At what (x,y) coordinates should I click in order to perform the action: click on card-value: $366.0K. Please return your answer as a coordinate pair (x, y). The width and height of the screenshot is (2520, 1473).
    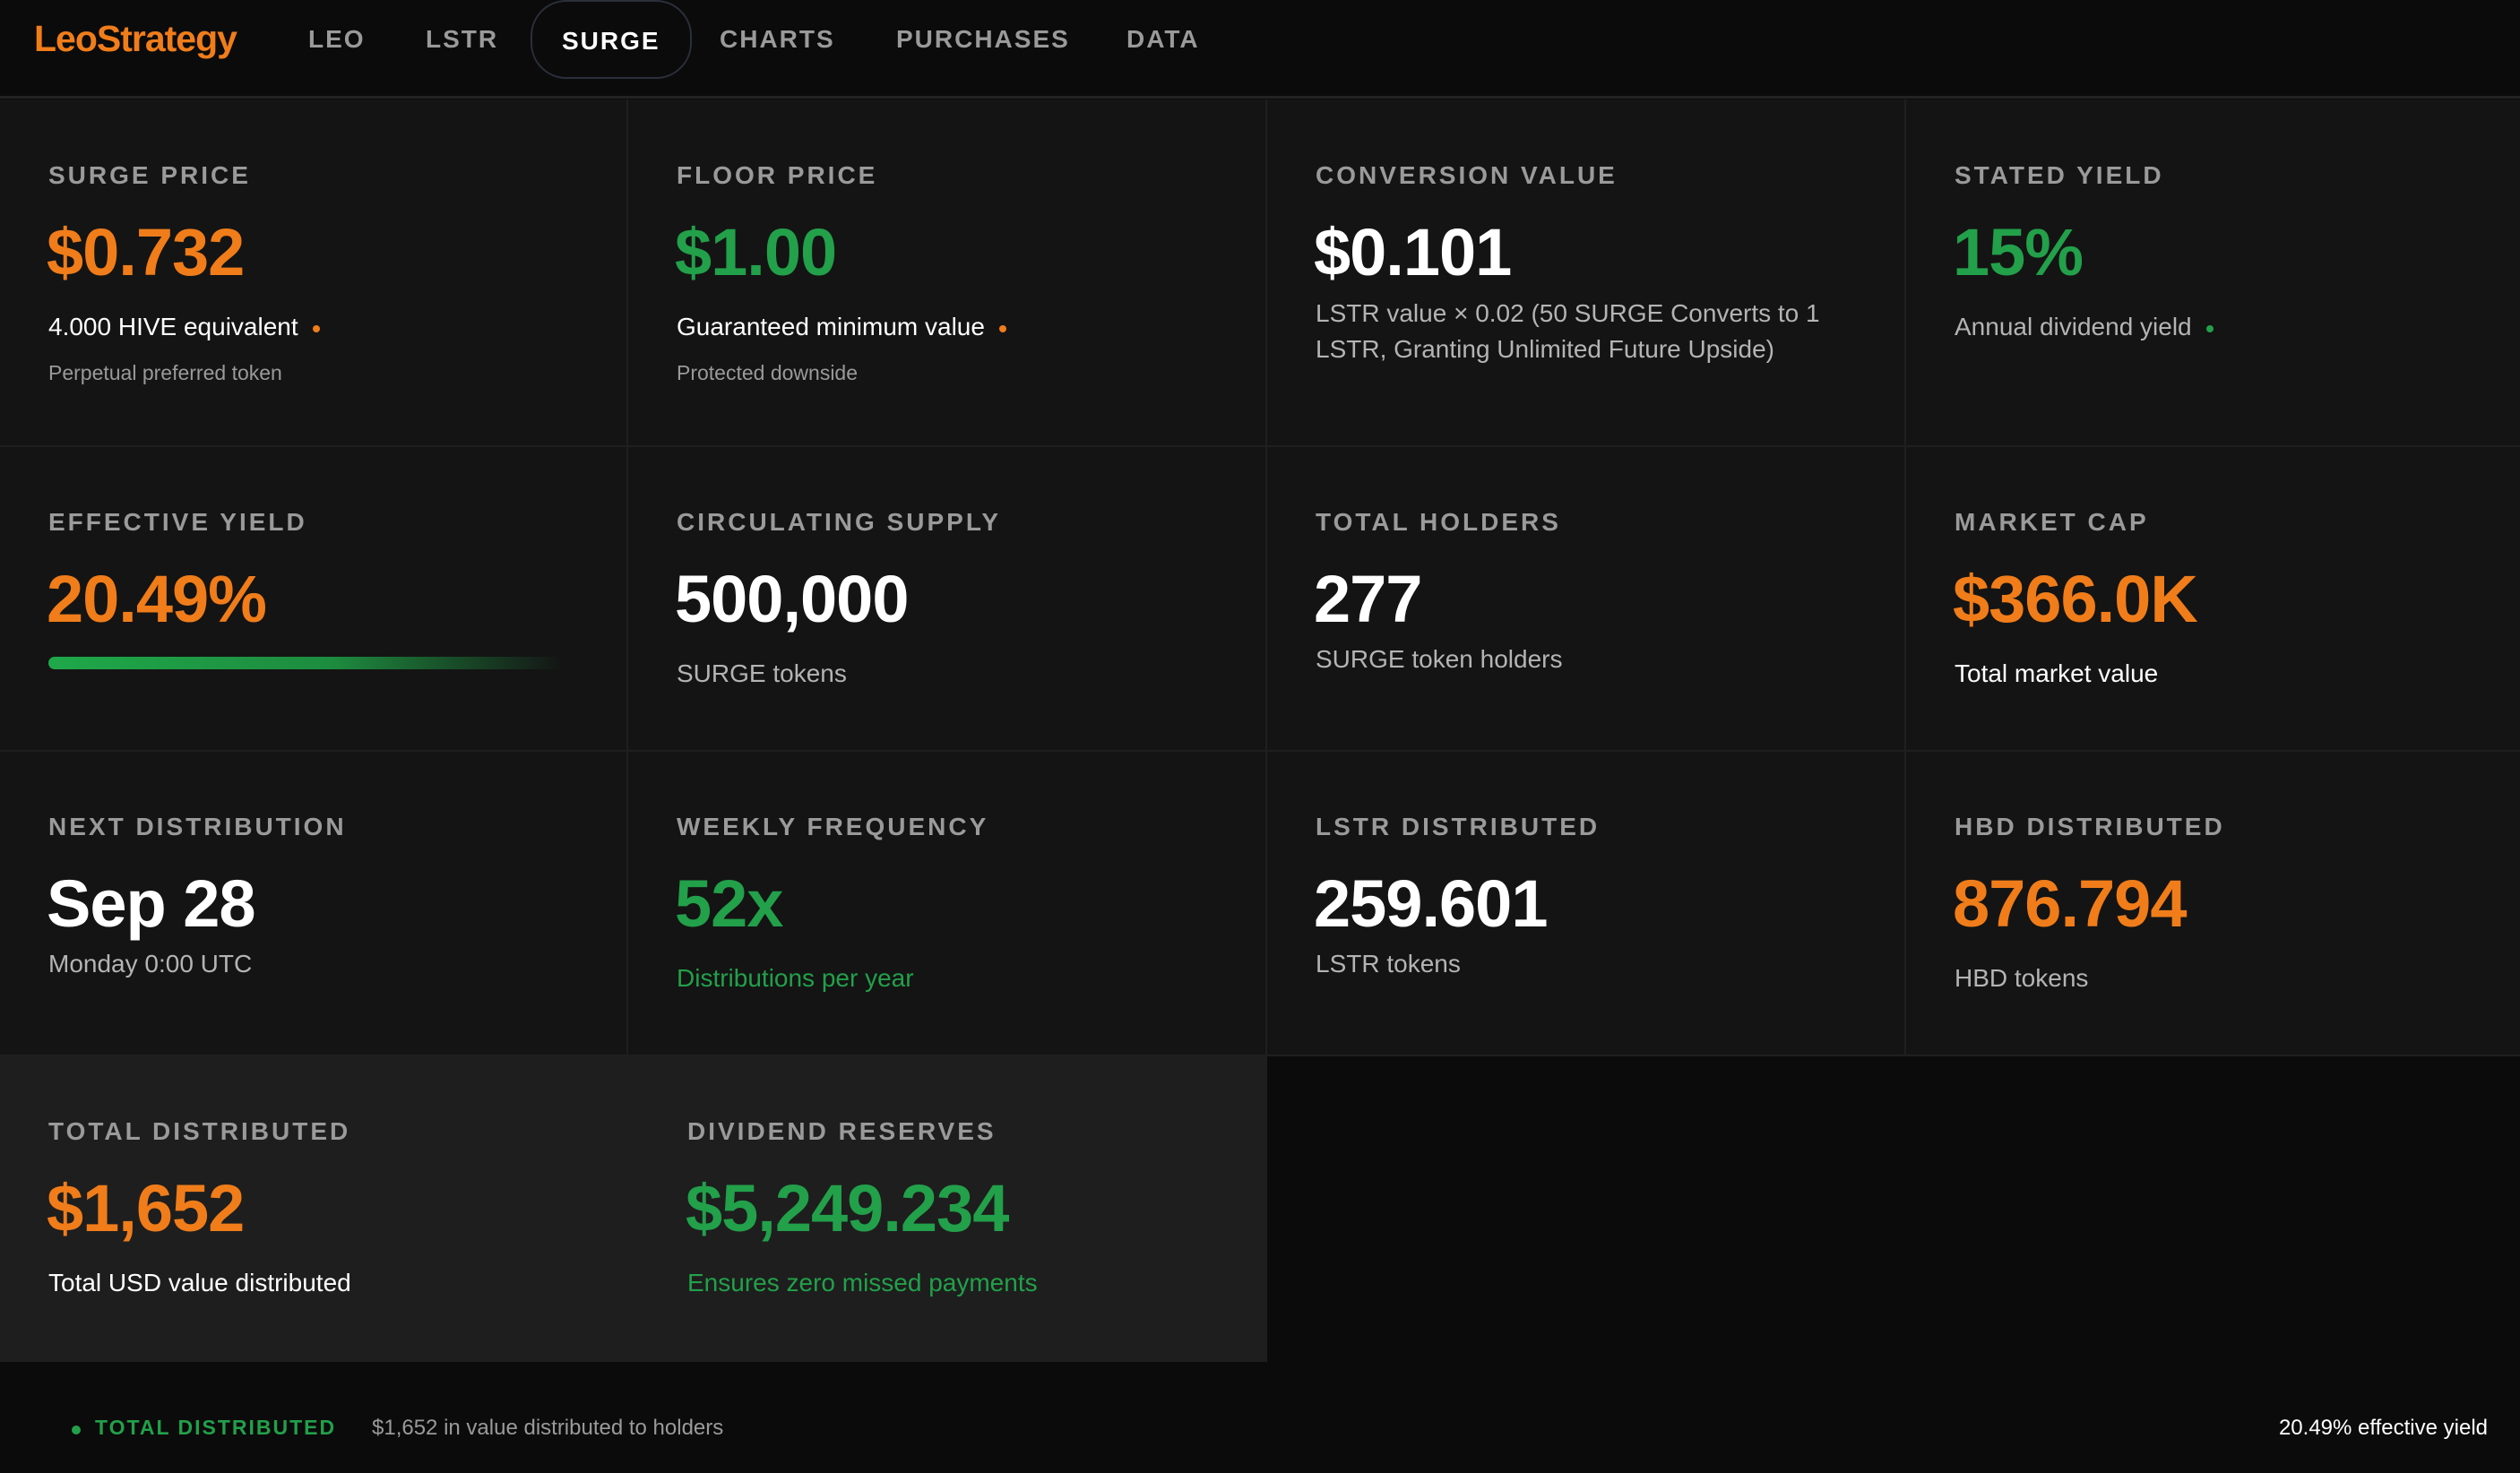
    Looking at the image, I should click on (2075, 599).